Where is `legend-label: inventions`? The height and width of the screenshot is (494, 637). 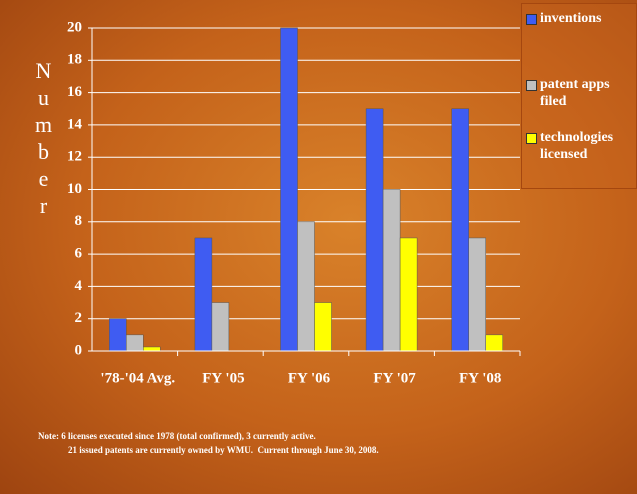 legend-label: inventions is located at coordinates (571, 18).